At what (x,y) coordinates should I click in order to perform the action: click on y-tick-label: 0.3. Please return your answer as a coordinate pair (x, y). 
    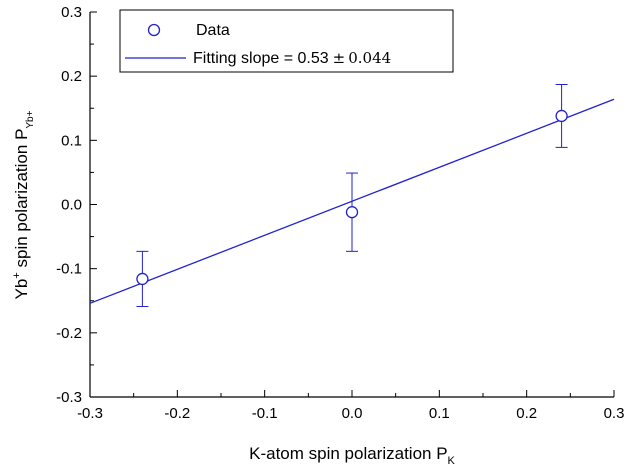
    Looking at the image, I should click on (71, 12).